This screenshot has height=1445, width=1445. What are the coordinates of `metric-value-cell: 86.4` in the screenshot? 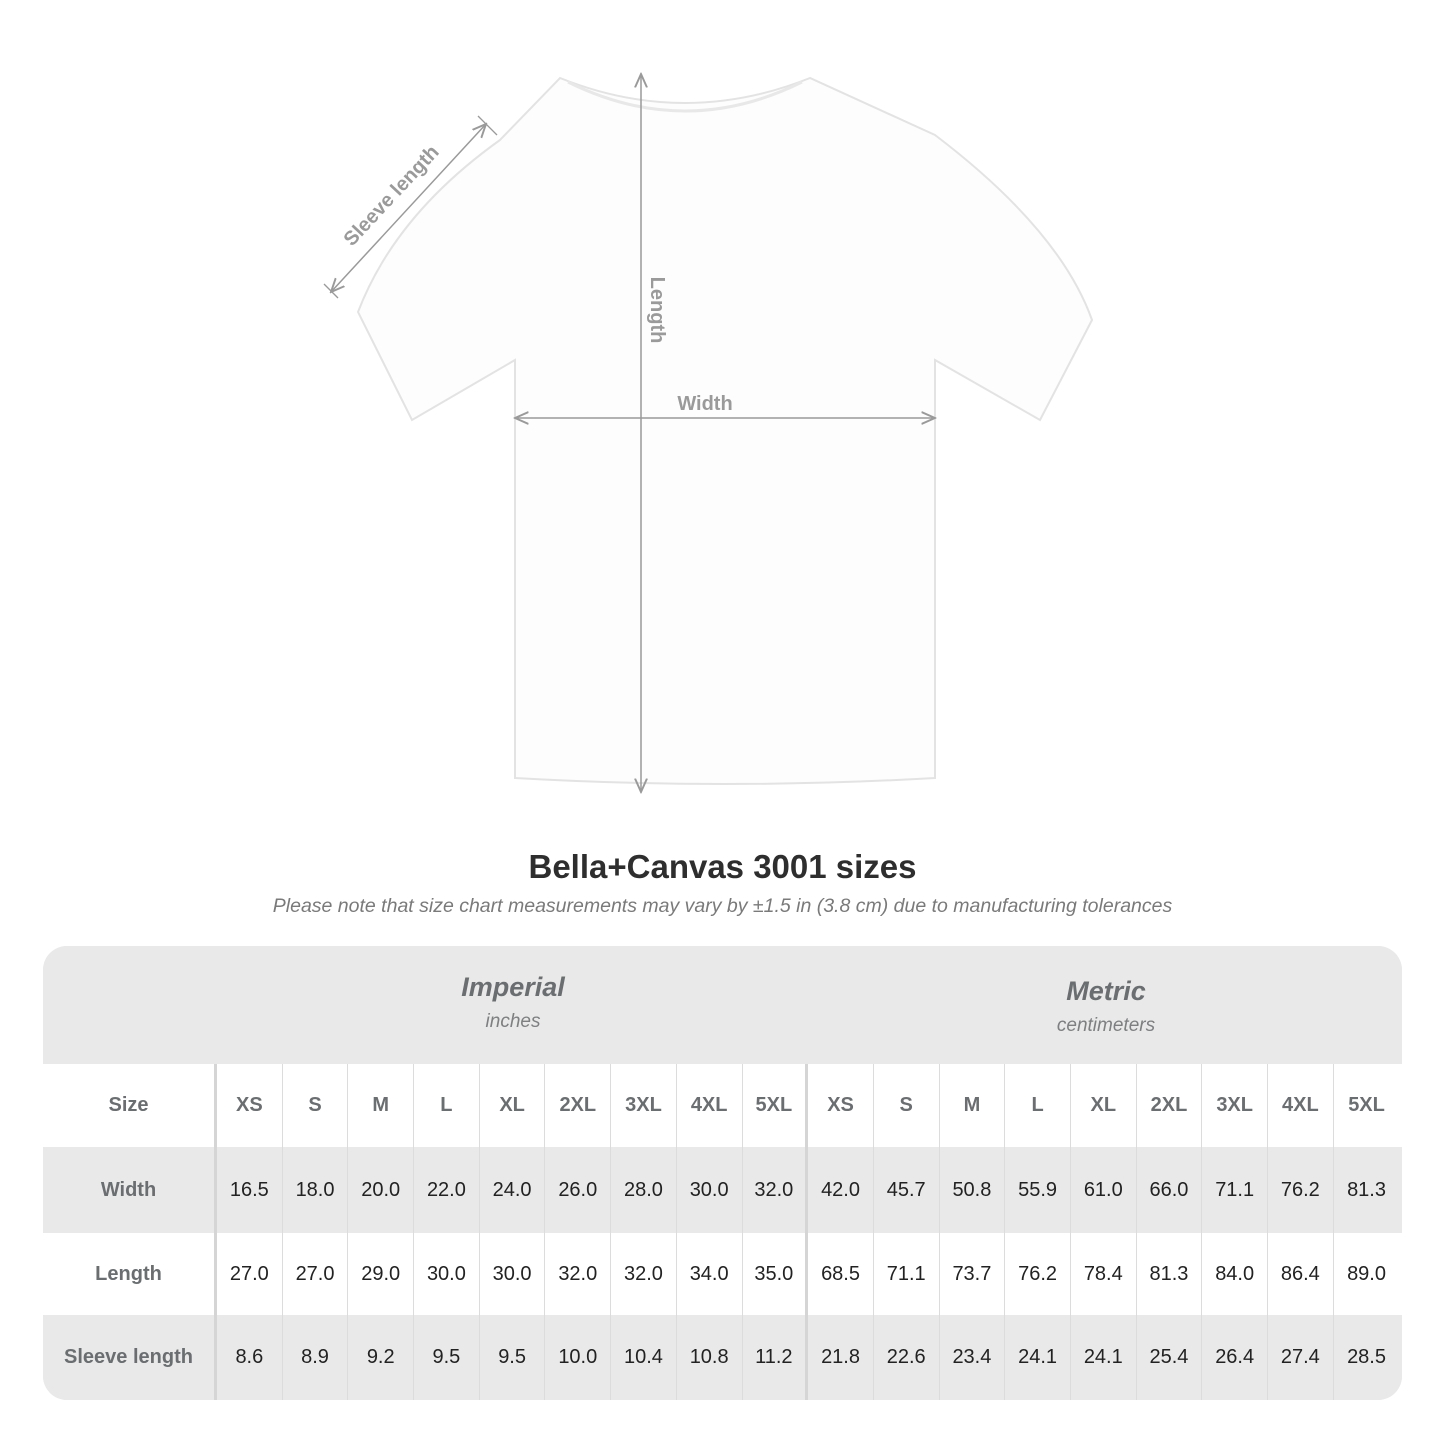 It's located at (1301, 1274).